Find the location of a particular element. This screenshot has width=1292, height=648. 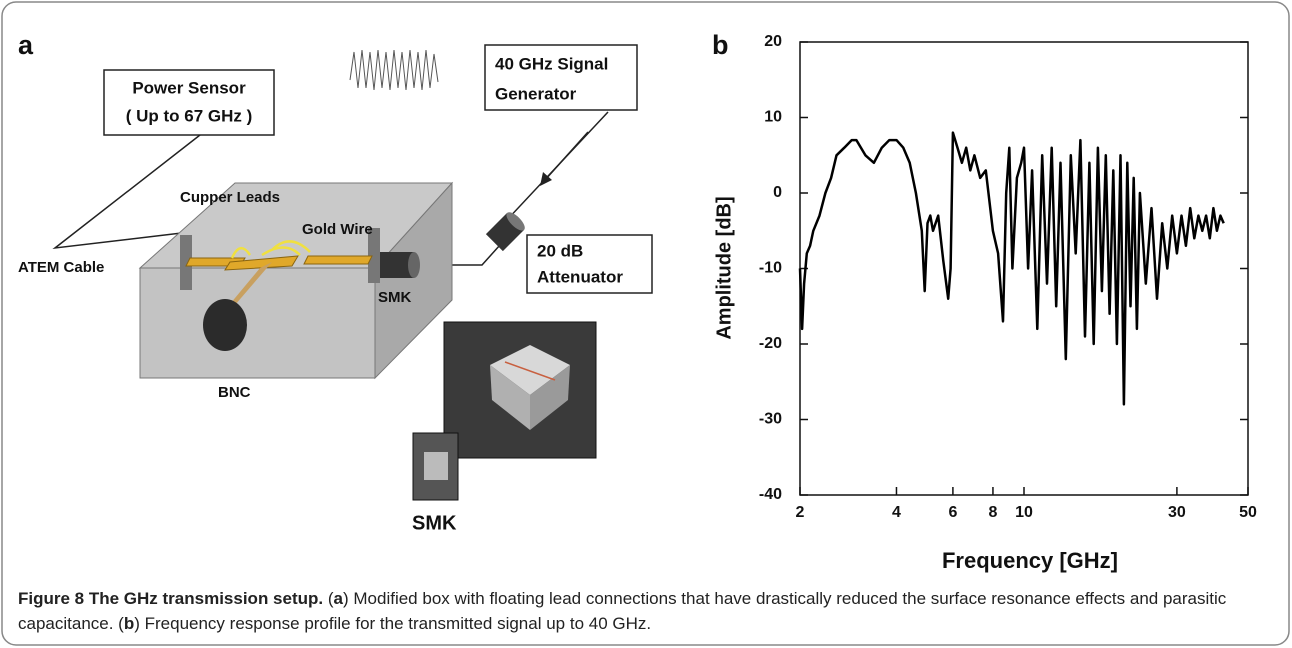

photo-label: SMK is located at coordinates (434, 523).